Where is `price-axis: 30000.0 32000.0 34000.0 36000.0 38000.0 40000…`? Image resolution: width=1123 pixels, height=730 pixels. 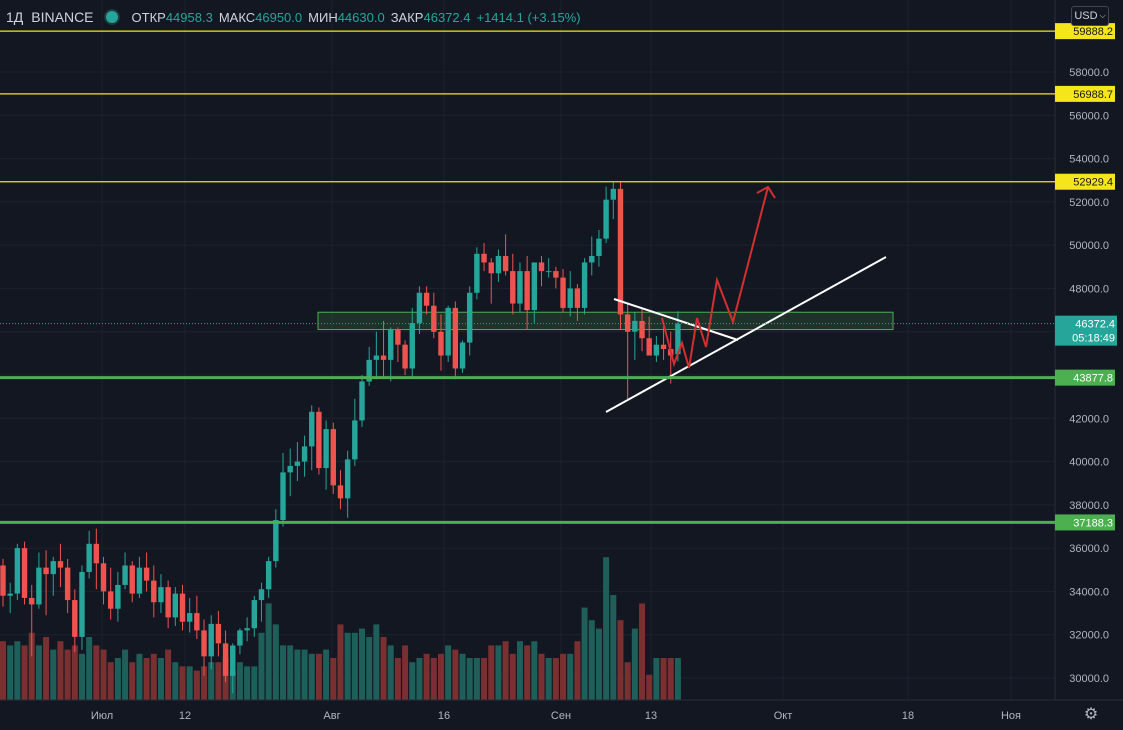
price-axis: 30000.0 32000.0 34000.0 36000.0 38000.0 40000… is located at coordinates (1088, 350).